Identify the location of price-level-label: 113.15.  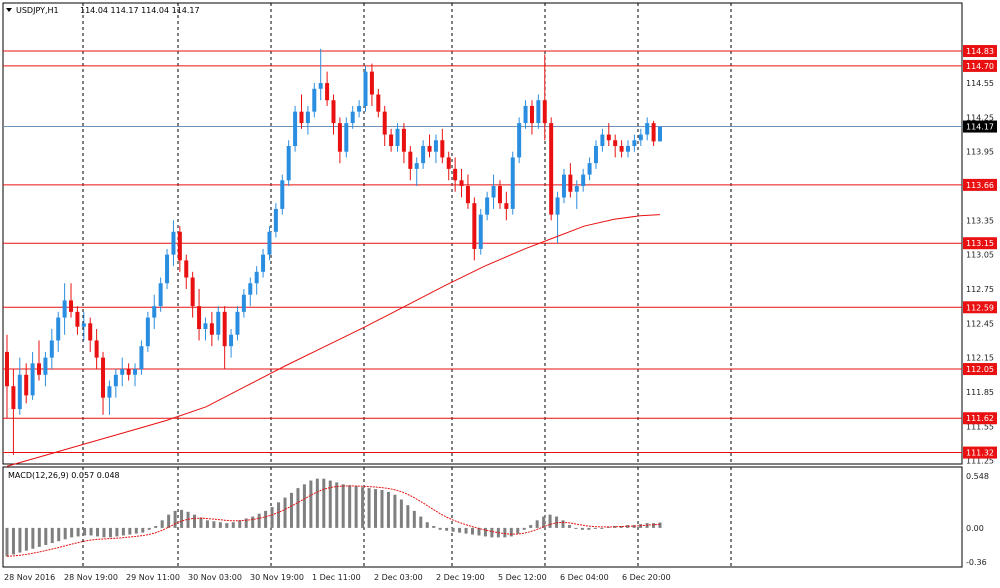
(980, 243).